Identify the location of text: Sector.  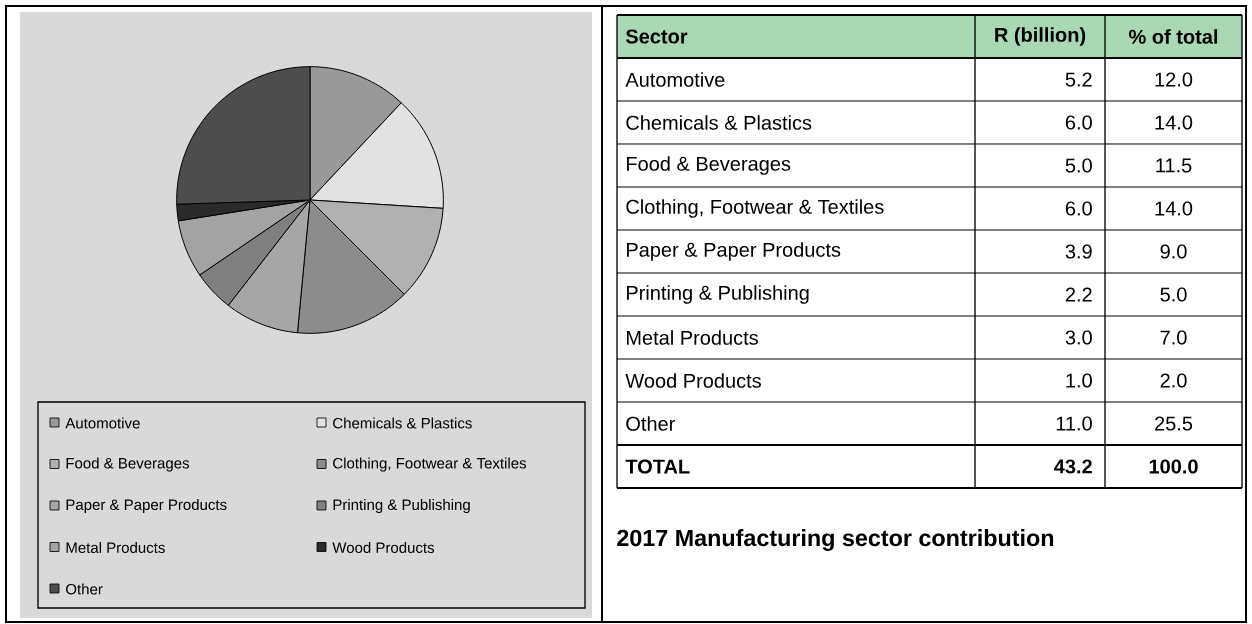
(656, 36).